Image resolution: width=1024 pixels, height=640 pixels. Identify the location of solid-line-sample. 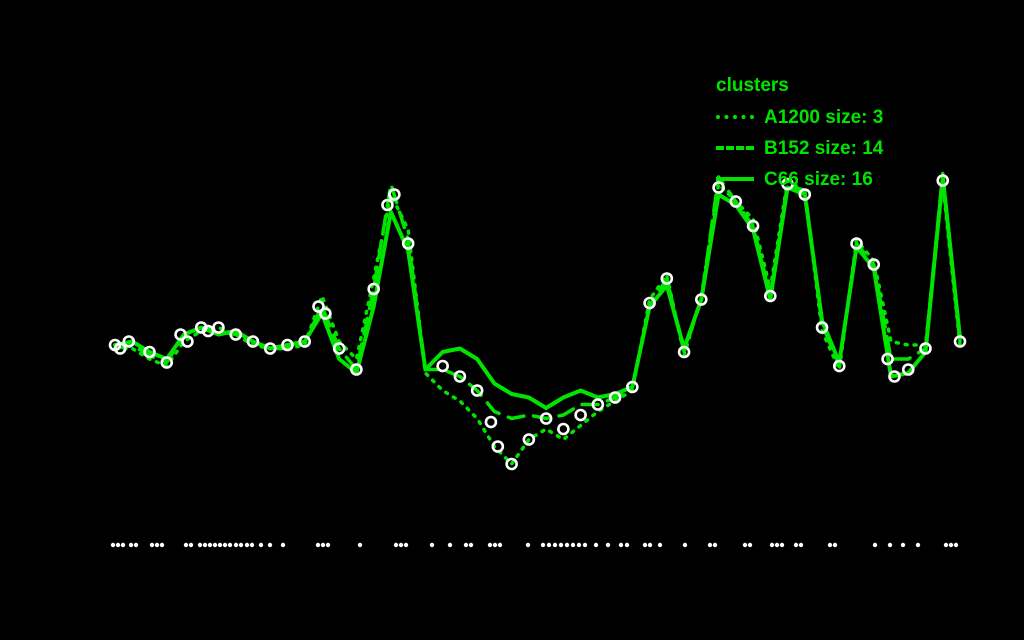
(735, 179).